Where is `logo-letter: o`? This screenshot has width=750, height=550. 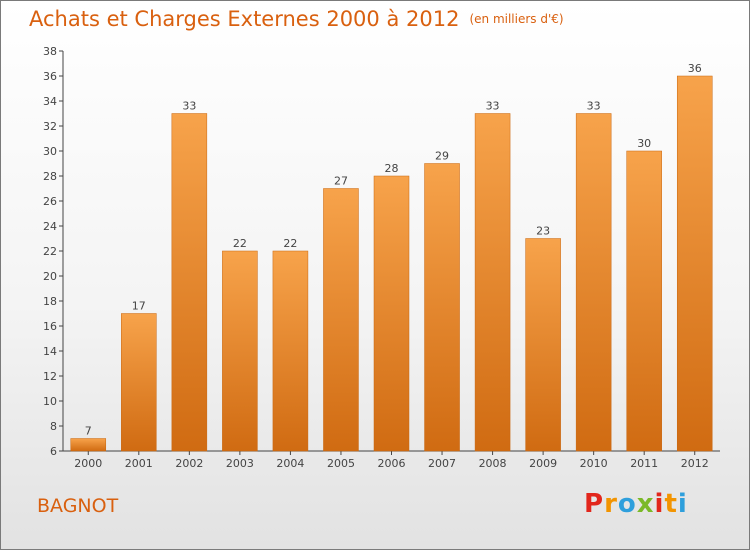
logo-letter: o is located at coordinates (627, 504).